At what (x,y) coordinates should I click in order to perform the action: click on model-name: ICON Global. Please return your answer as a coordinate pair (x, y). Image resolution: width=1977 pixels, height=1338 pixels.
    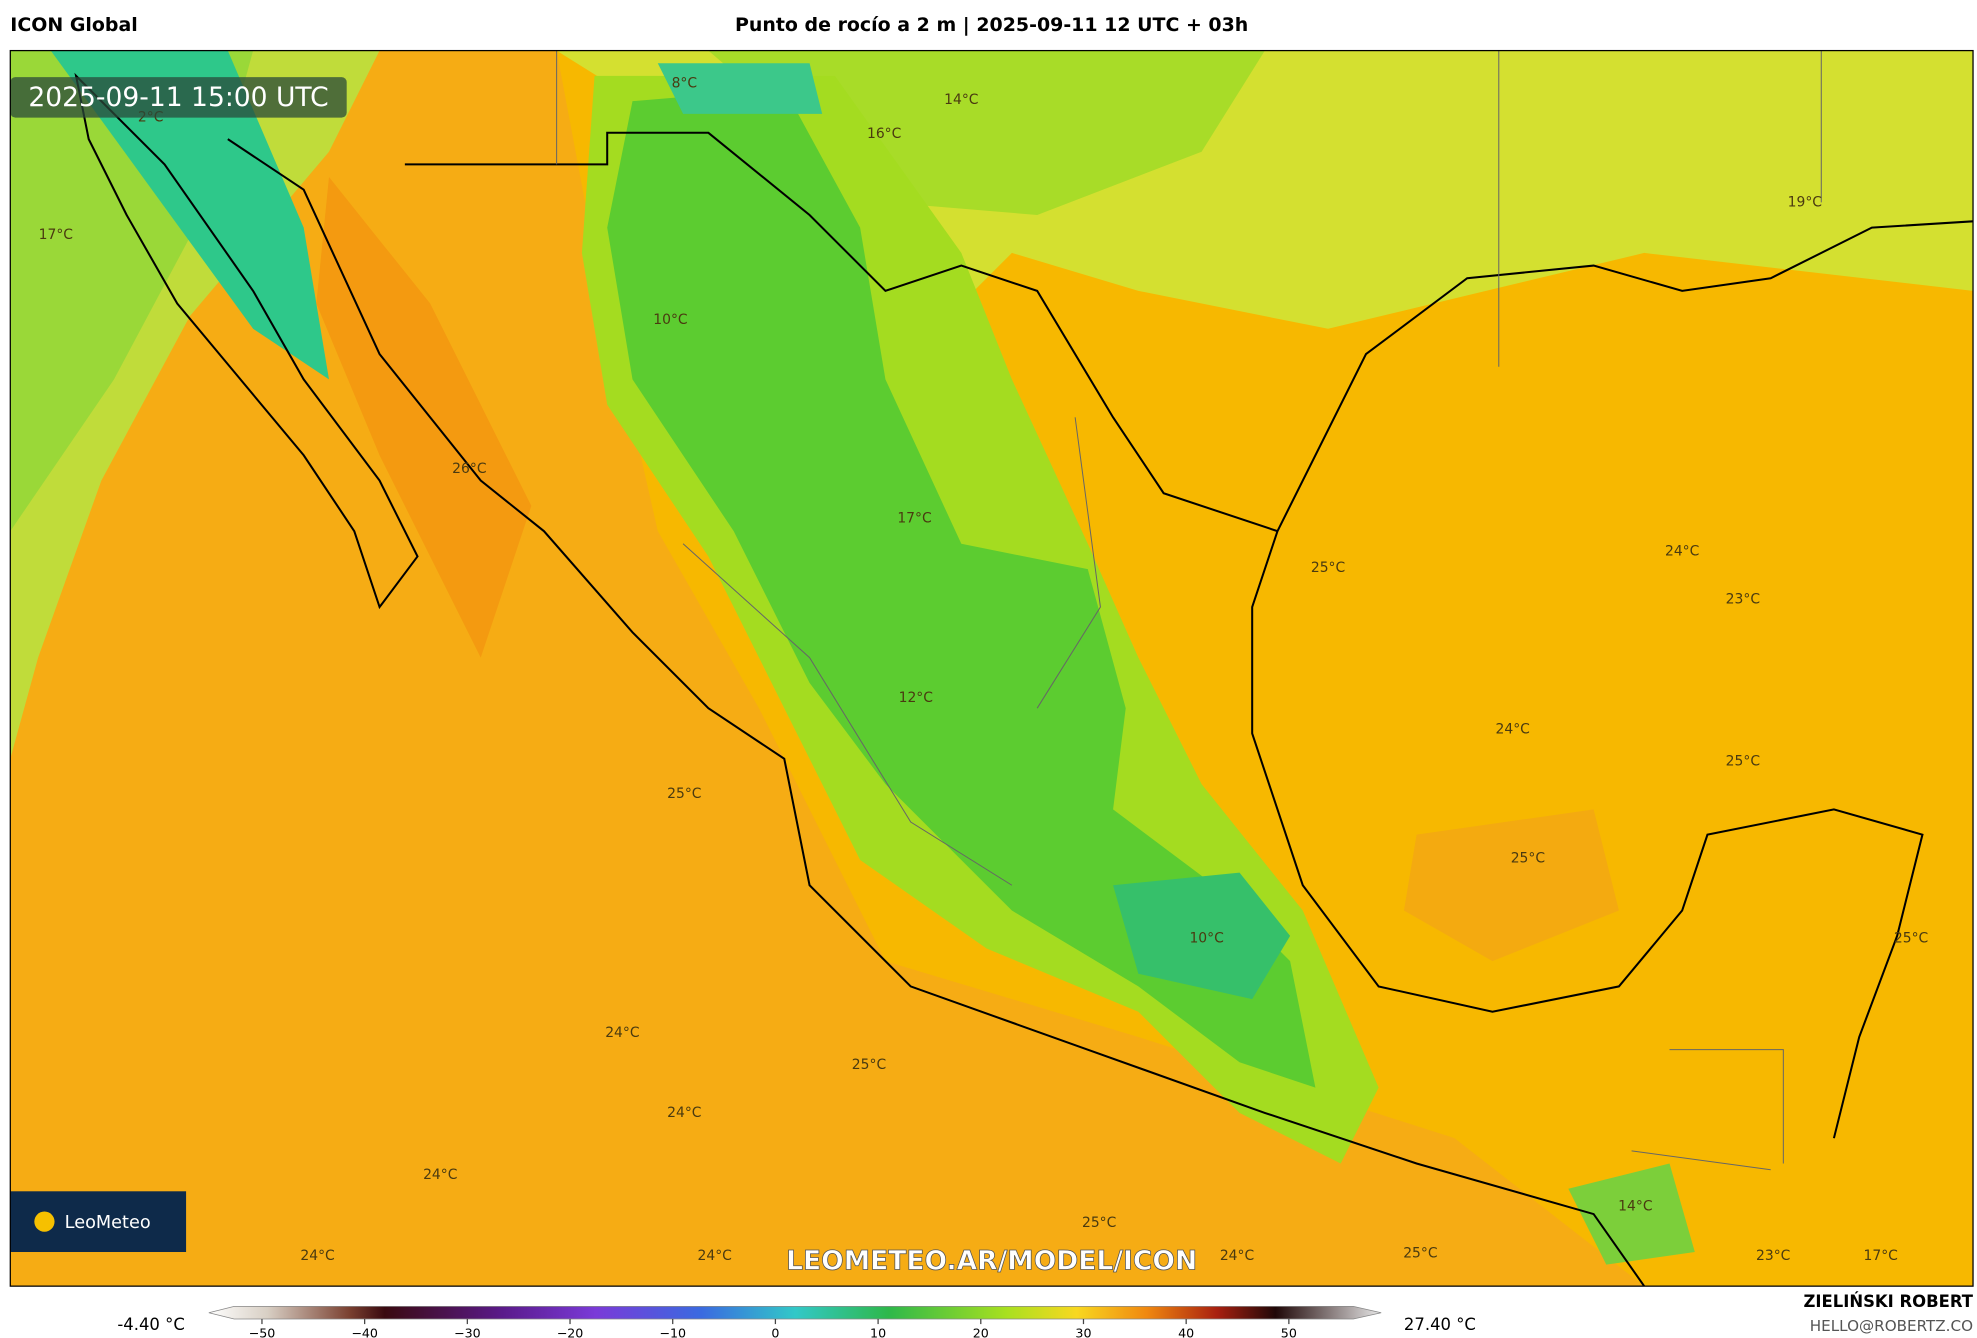
    Looking at the image, I should click on (73, 25).